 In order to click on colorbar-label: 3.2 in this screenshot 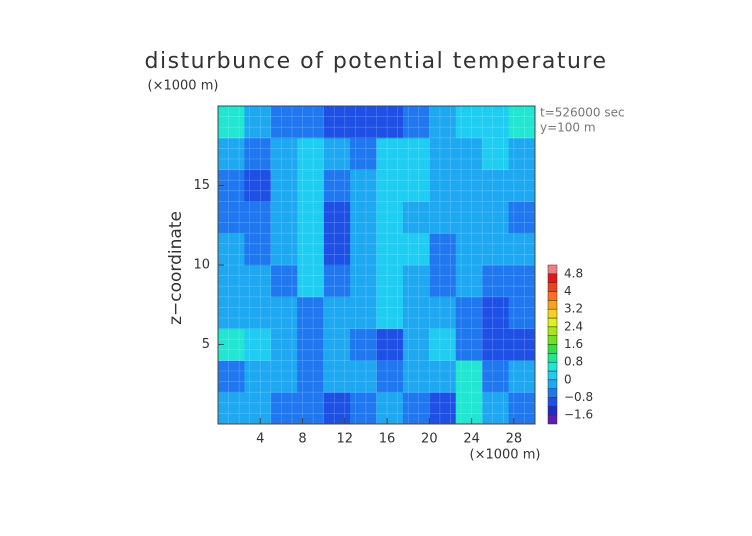, I will do `click(573, 309)`.